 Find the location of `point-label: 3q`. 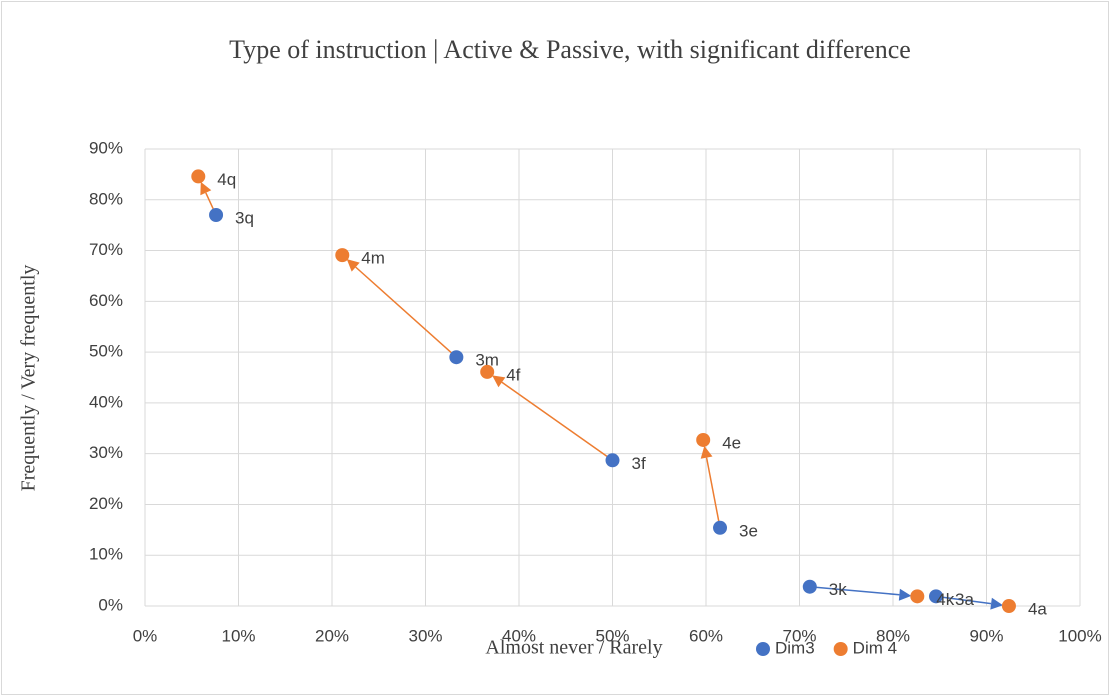

point-label: 3q is located at coordinates (244, 217).